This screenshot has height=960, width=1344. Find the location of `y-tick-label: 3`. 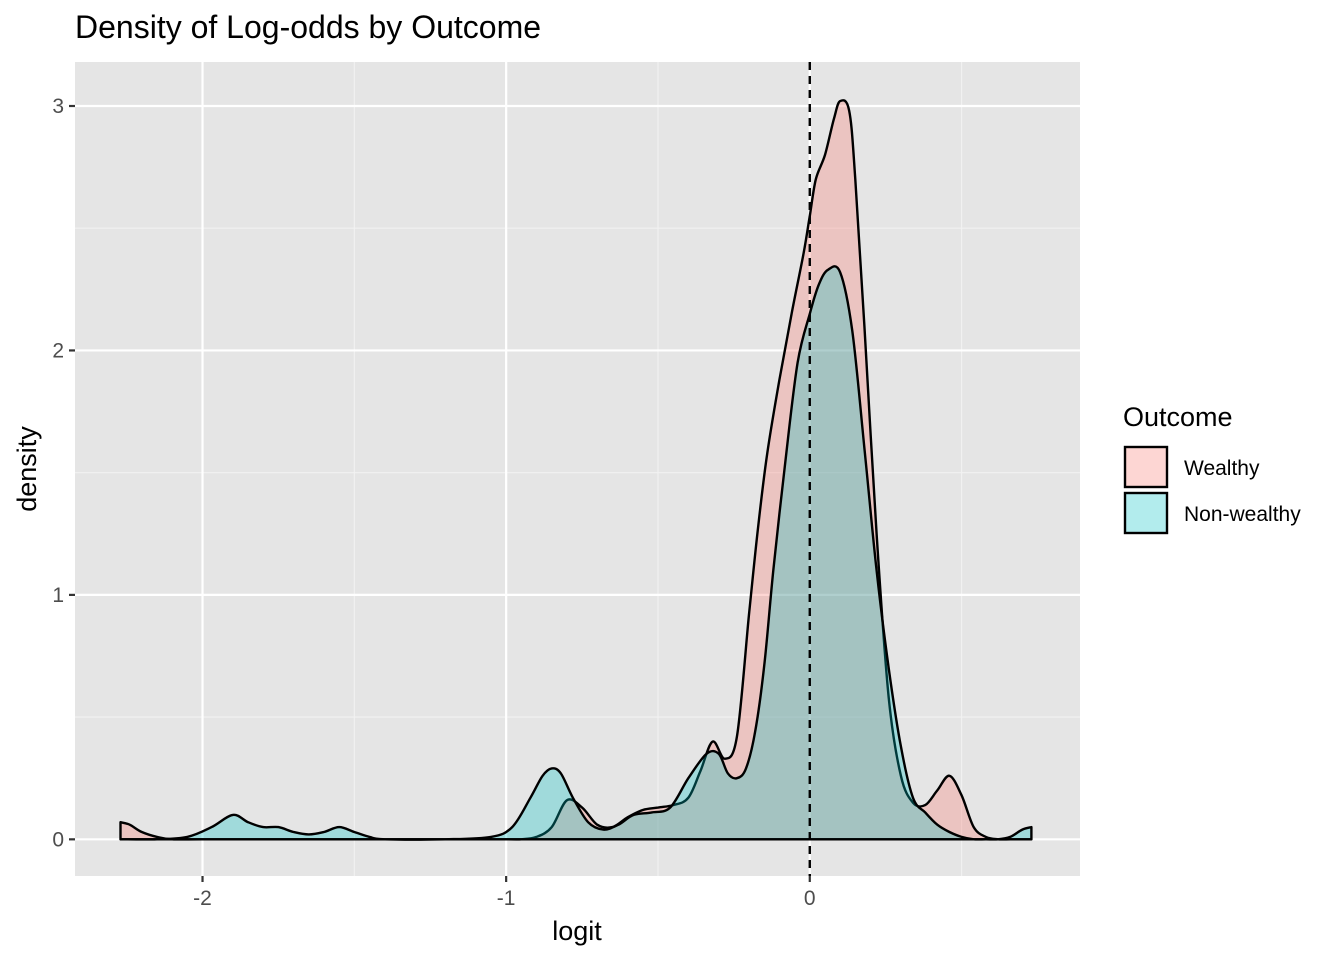

y-tick-label: 3 is located at coordinates (58, 106).